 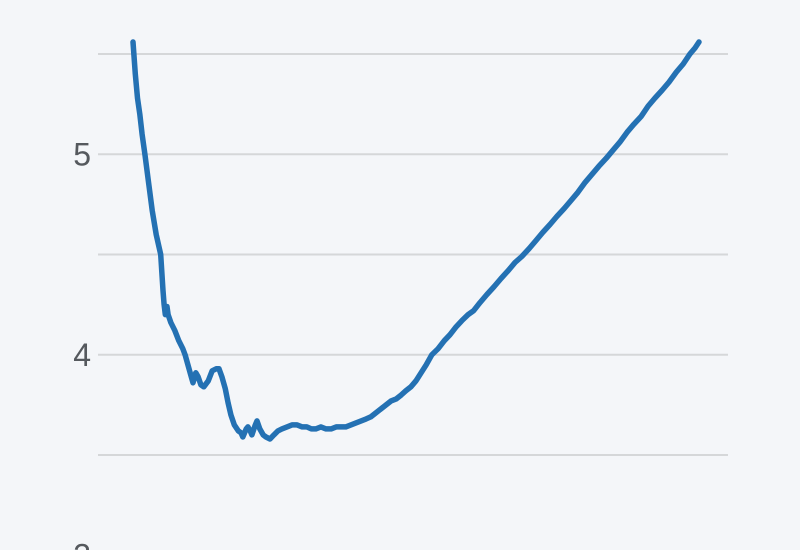 What do you see at coordinates (82, 355) in the screenshot?
I see `y-tick-label: 4` at bounding box center [82, 355].